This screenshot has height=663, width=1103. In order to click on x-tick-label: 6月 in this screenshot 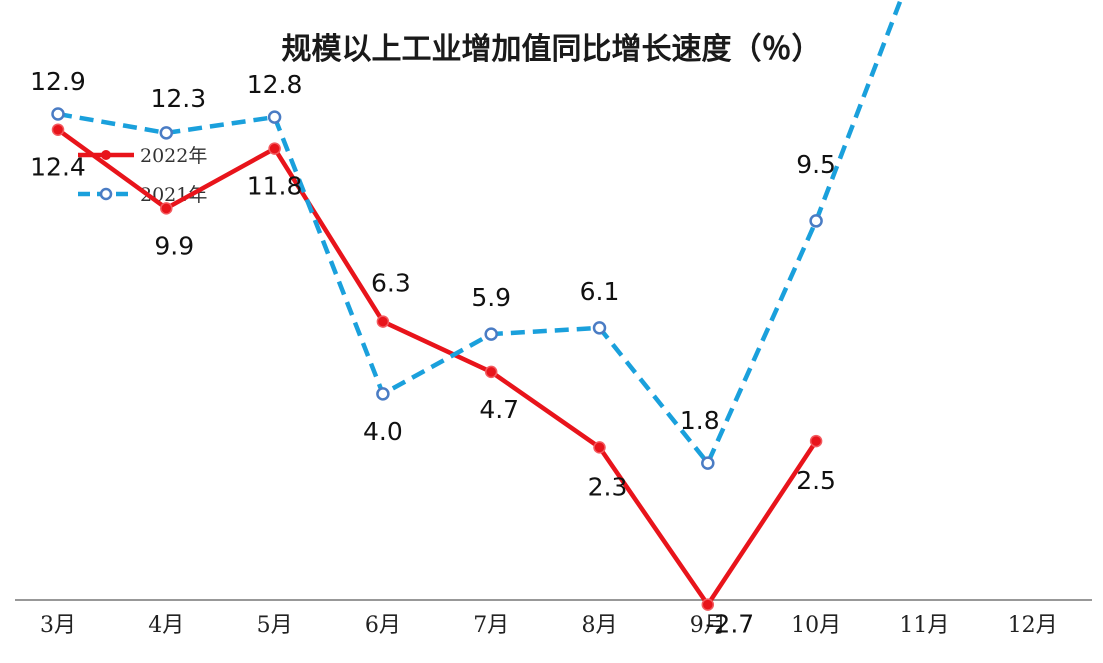, I will do `click(383, 625)`.